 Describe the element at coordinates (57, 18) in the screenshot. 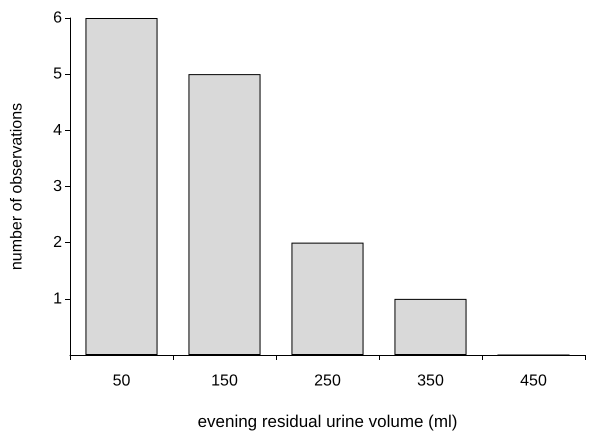

I see `y-tick-label: 6` at that location.